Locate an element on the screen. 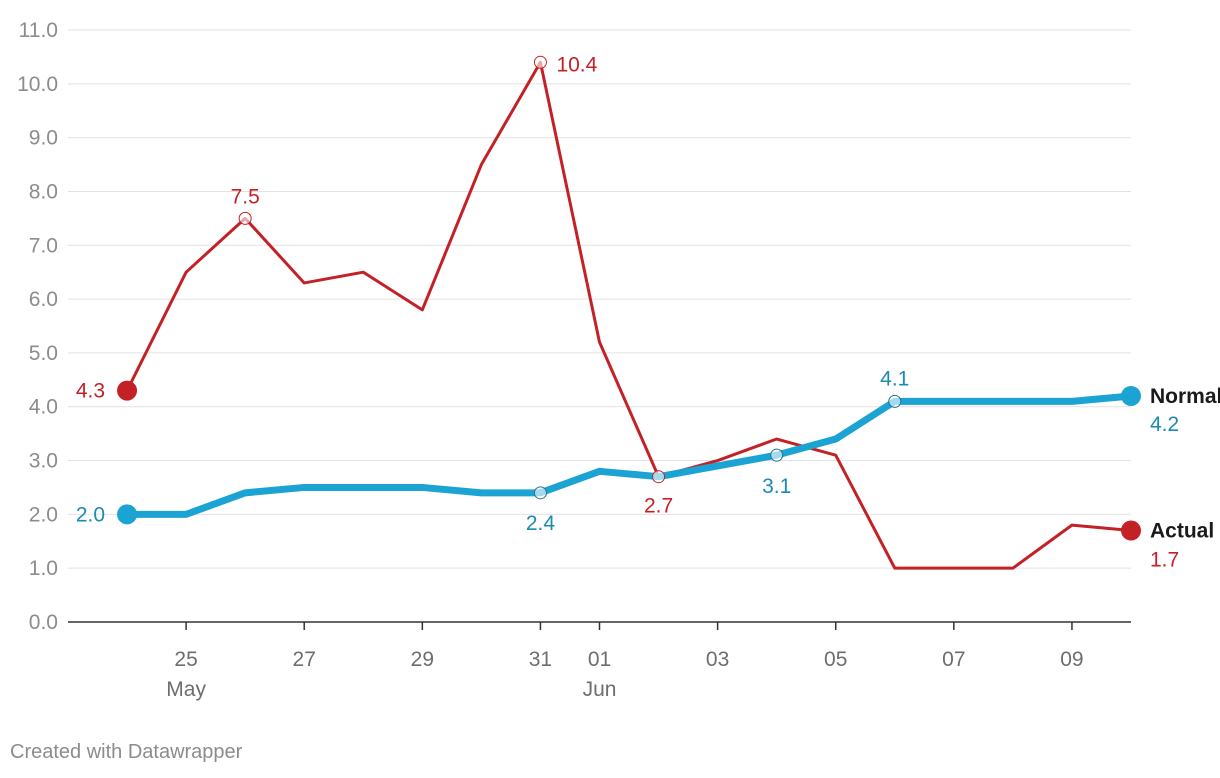  x-tick-label: 03 is located at coordinates (717, 659).